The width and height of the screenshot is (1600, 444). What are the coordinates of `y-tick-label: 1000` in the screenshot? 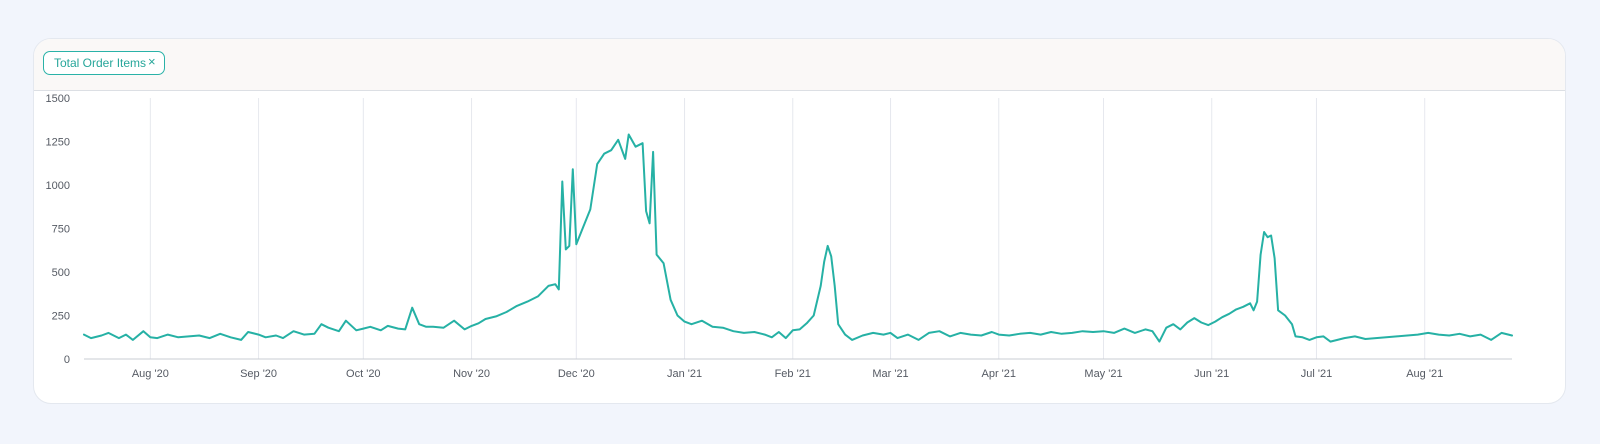 It's located at (58, 186).